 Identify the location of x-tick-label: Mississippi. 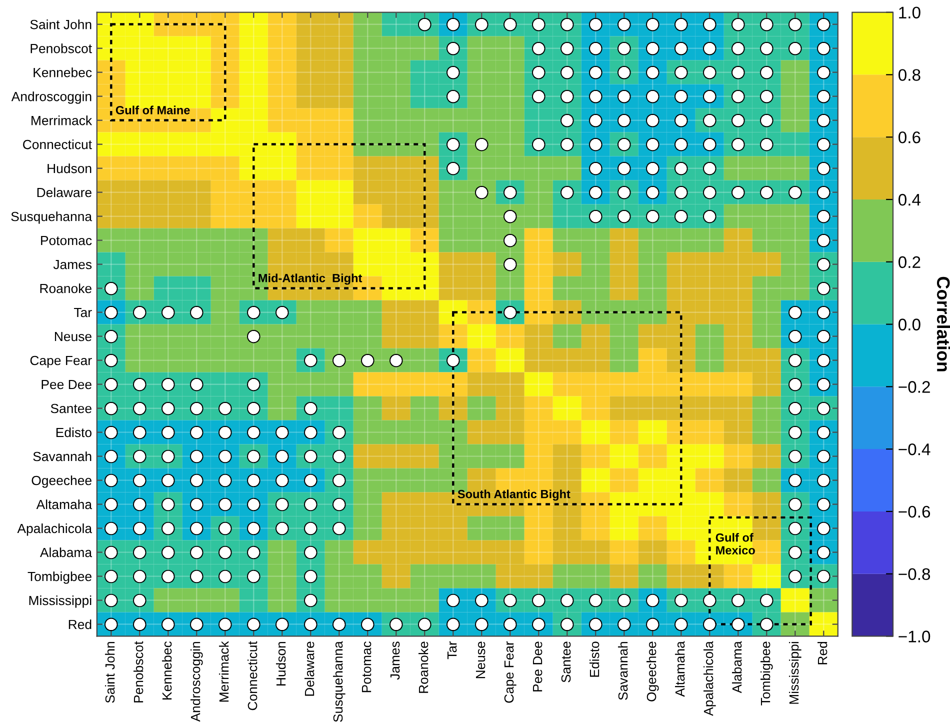
(795, 673).